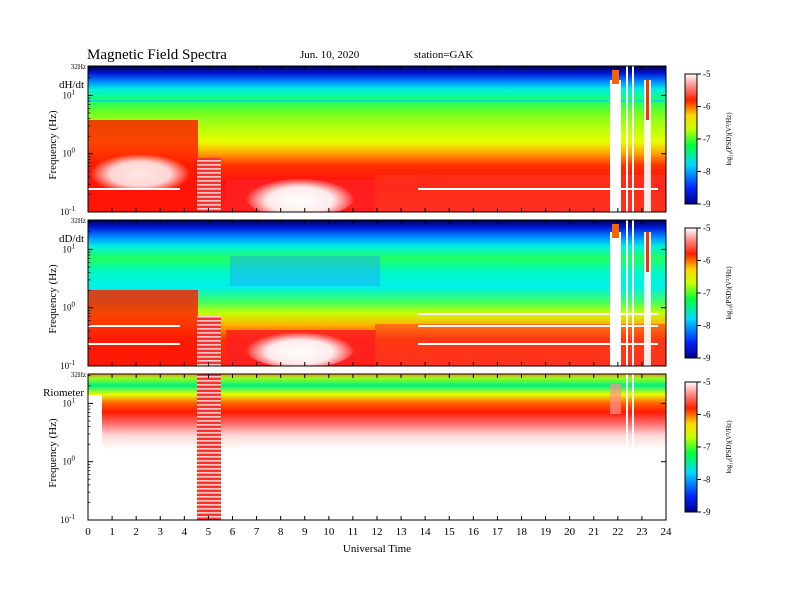 The height and width of the screenshot is (612, 792). Describe the element at coordinates (617, 532) in the screenshot. I see `x-tick-label: 22` at that location.